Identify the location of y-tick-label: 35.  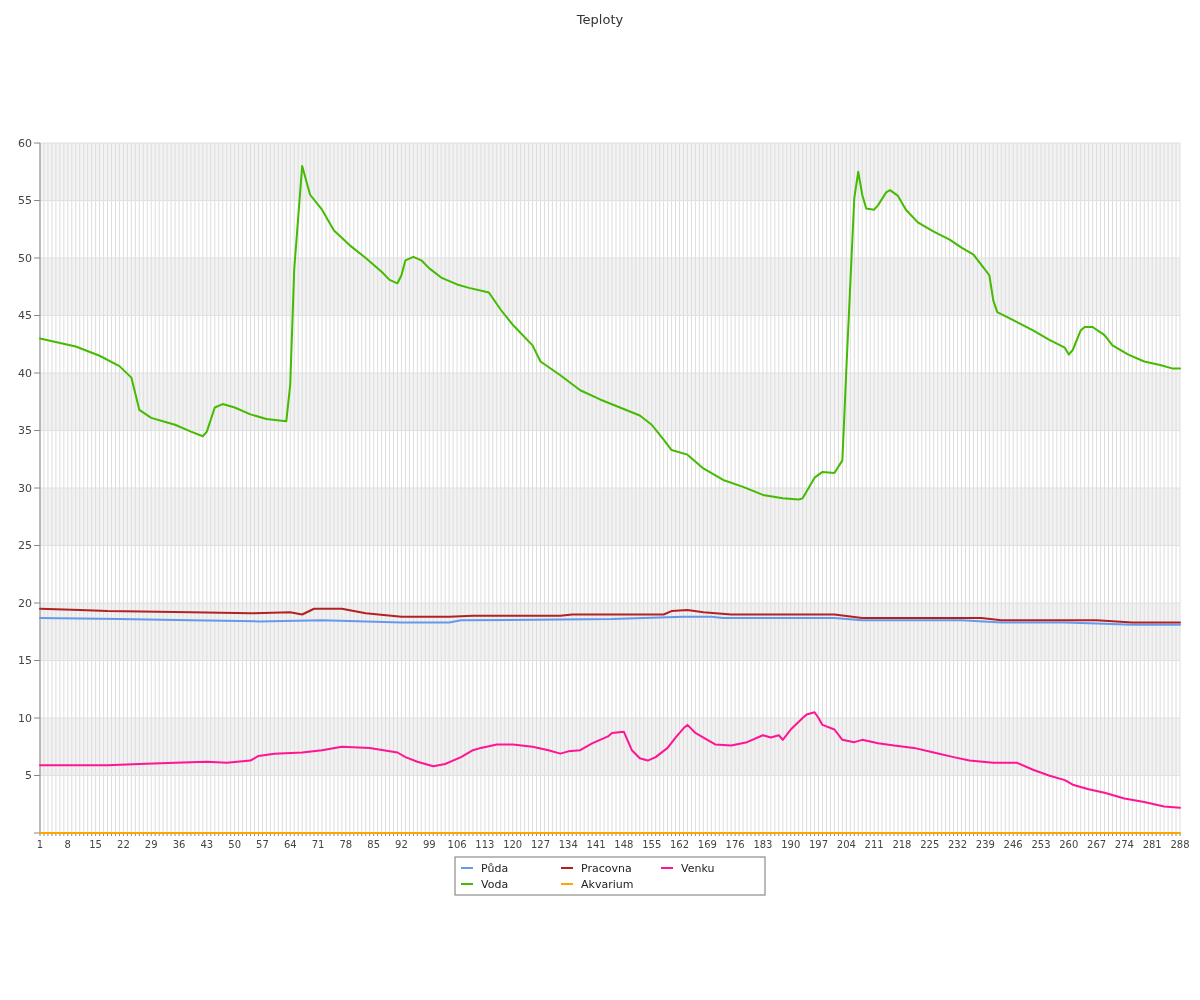
(25, 431).